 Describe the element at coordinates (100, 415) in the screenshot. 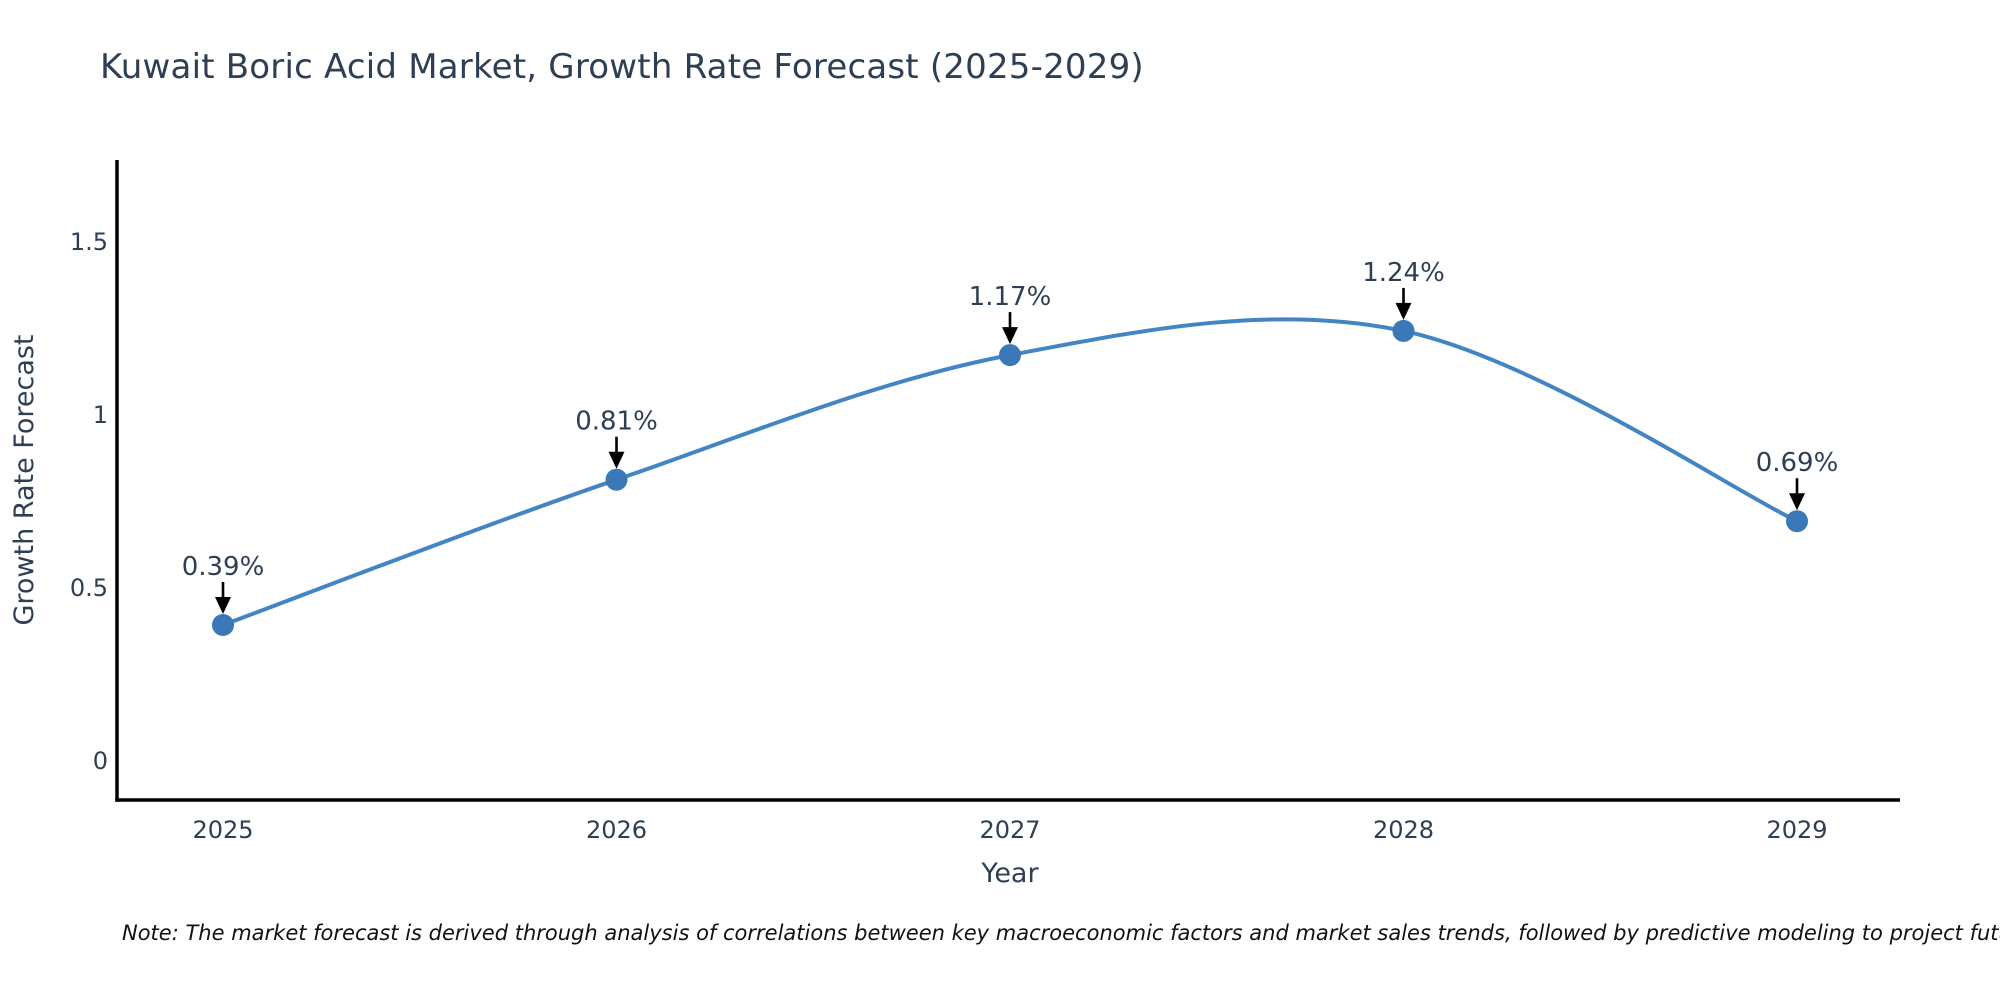

I see `y-tick-label: 1` at that location.